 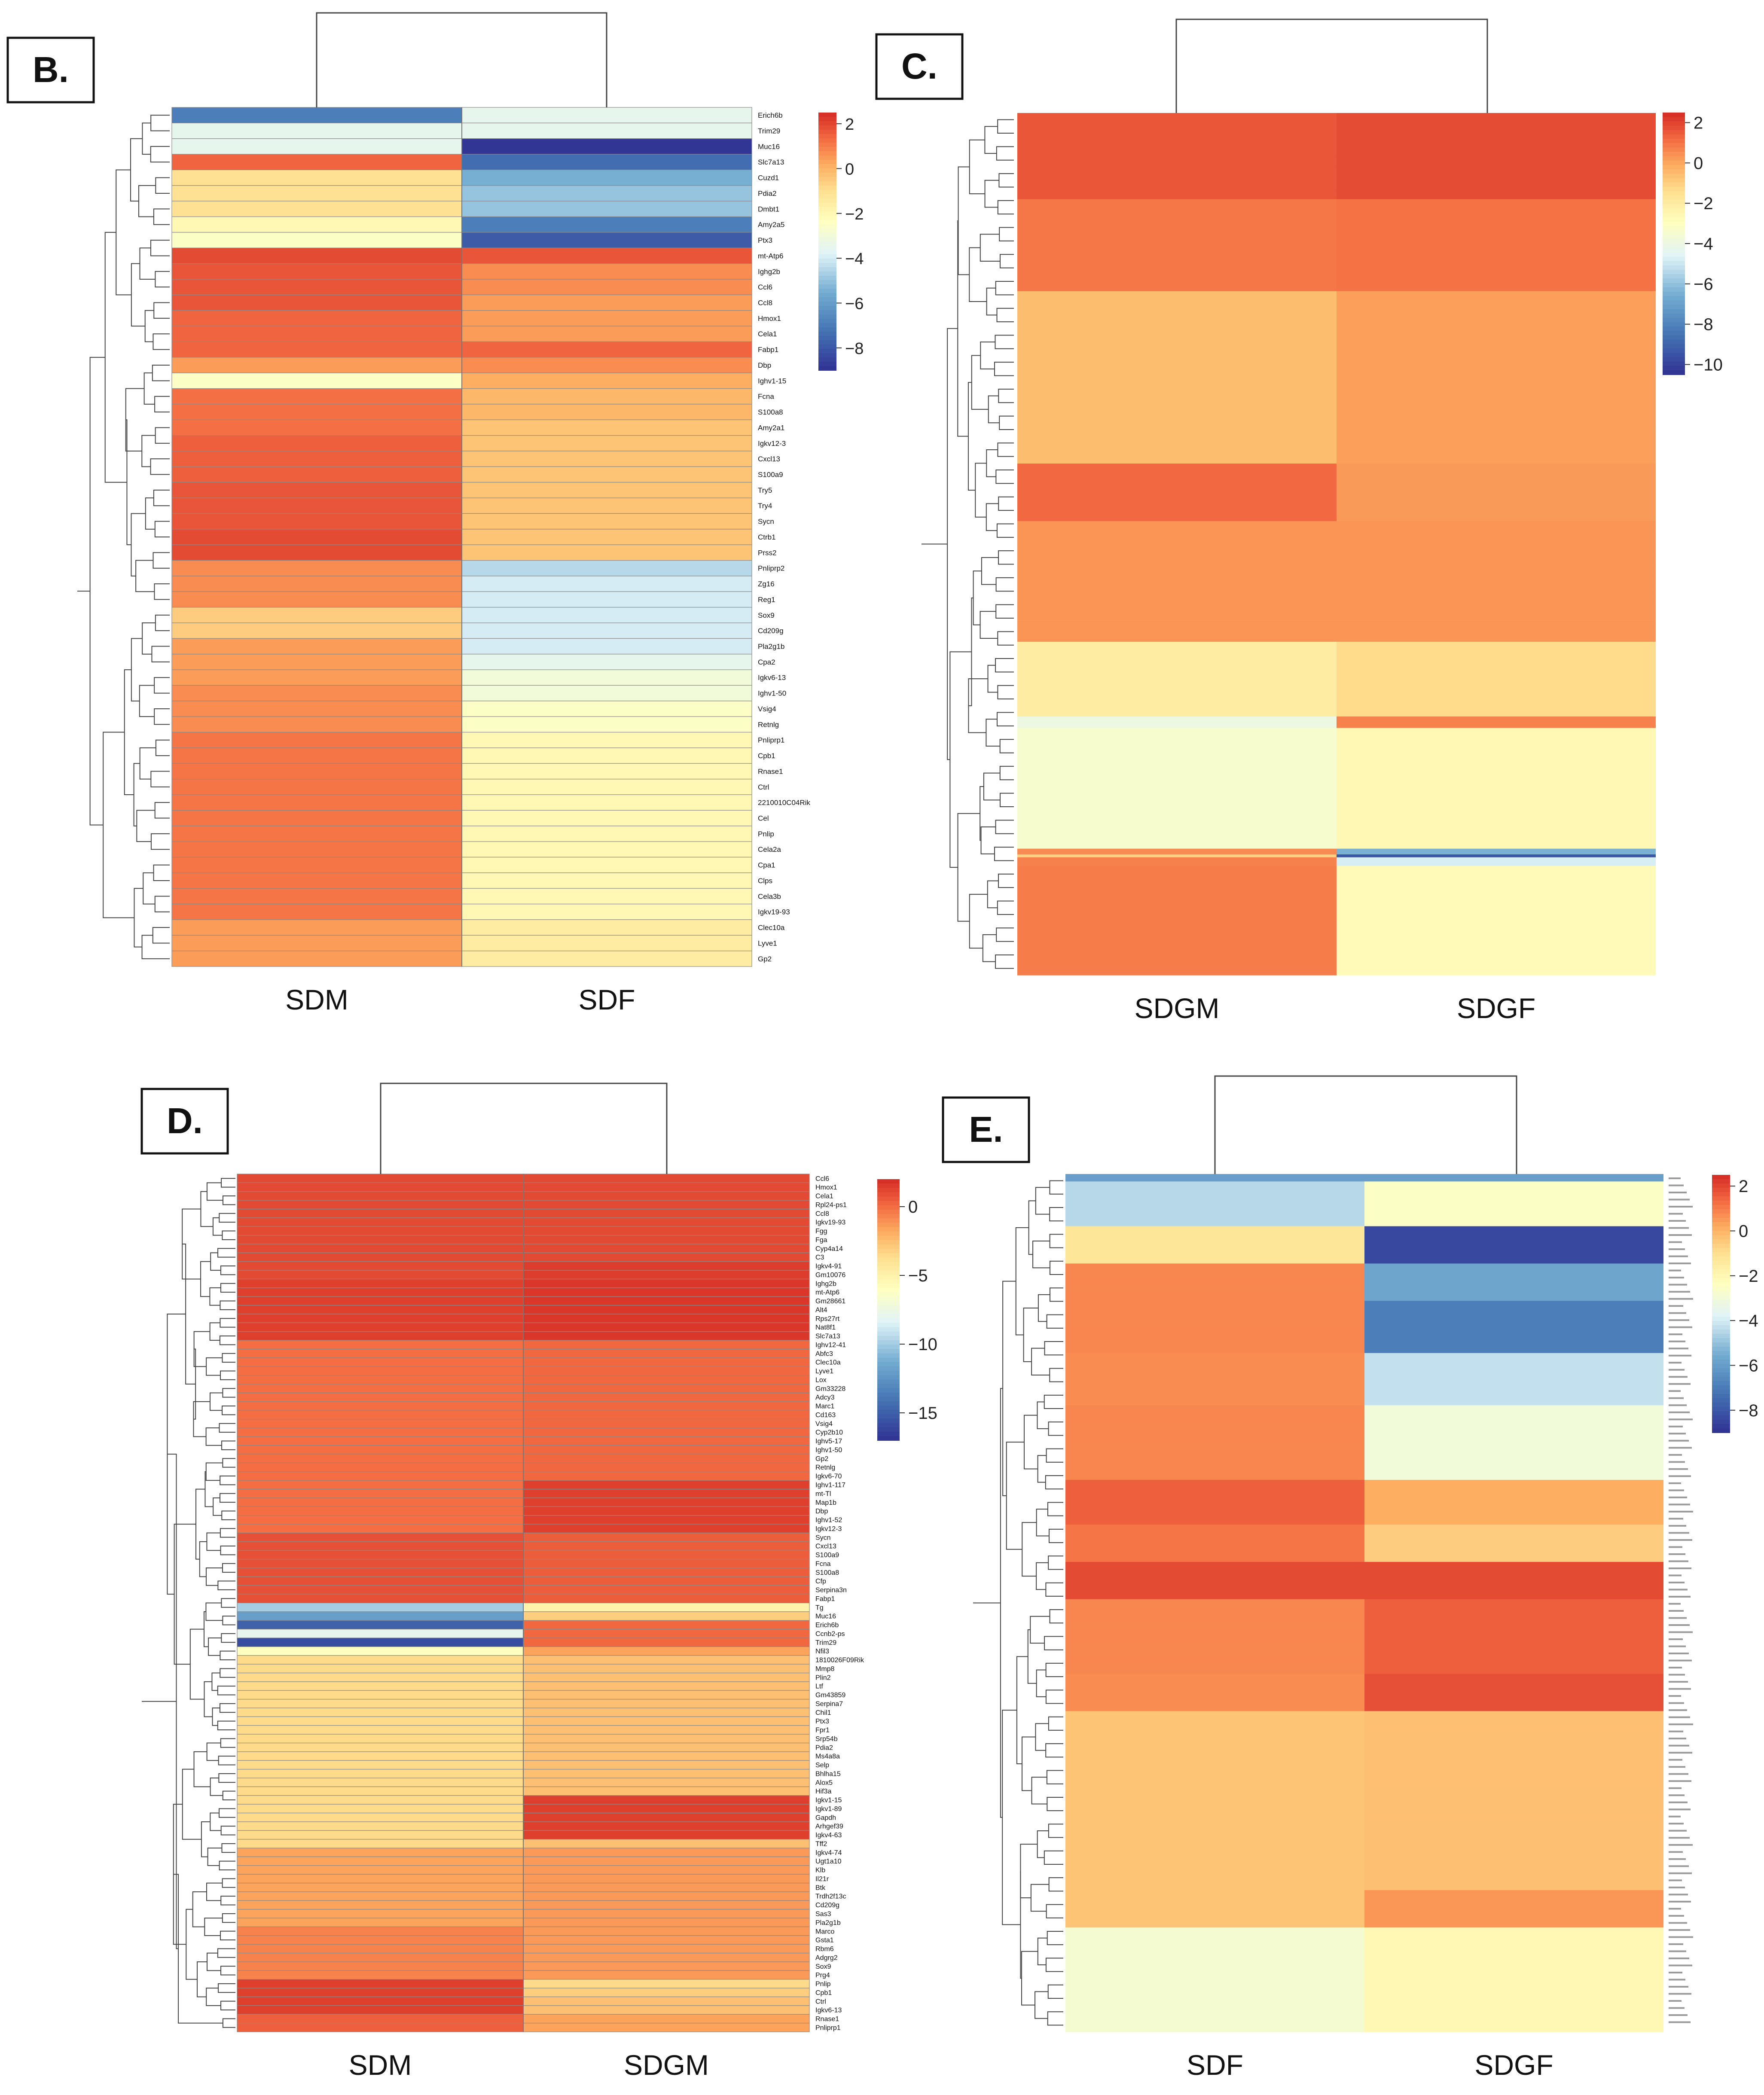 I want to click on gene-label: Dmbt1, so click(x=769, y=209).